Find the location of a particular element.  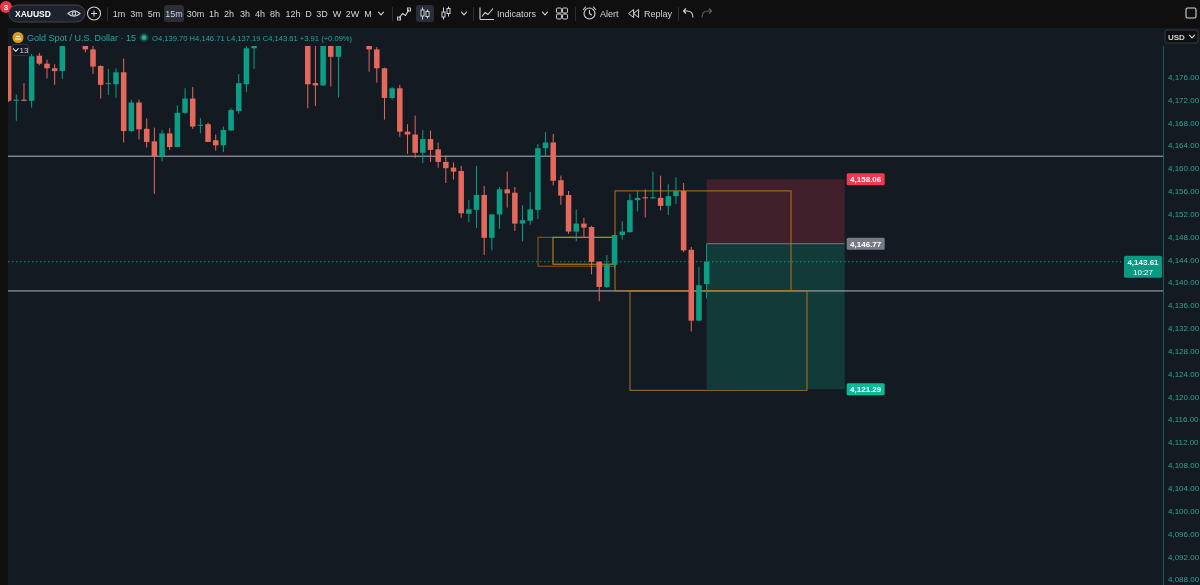

y-tick-label: 4,168.00 is located at coordinates (1184, 123).